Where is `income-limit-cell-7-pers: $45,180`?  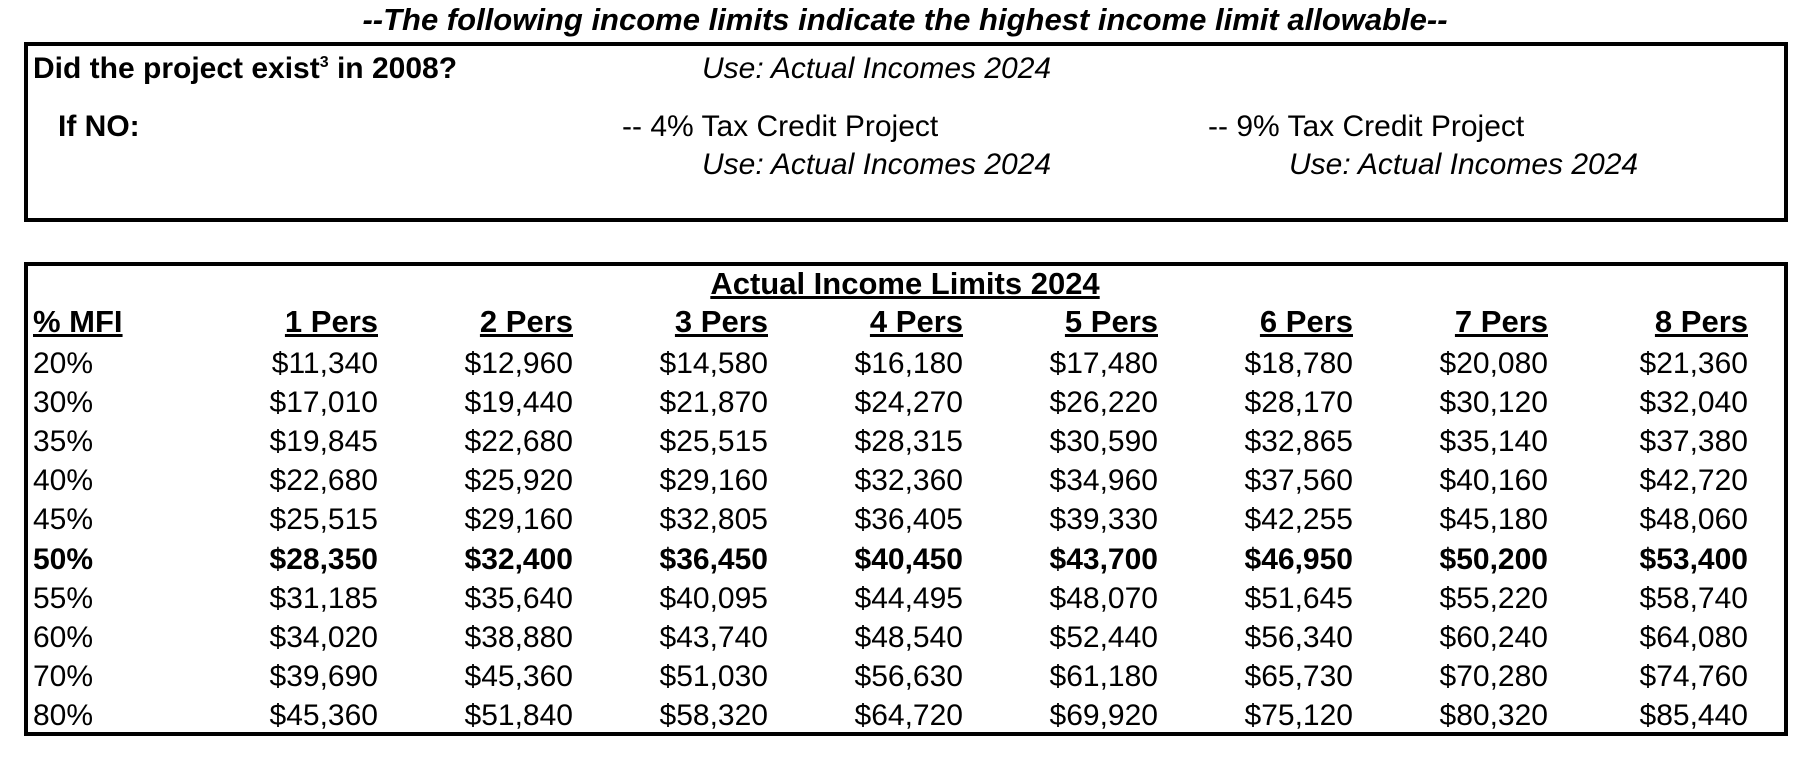 income-limit-cell-7-pers: $45,180 is located at coordinates (1493, 520).